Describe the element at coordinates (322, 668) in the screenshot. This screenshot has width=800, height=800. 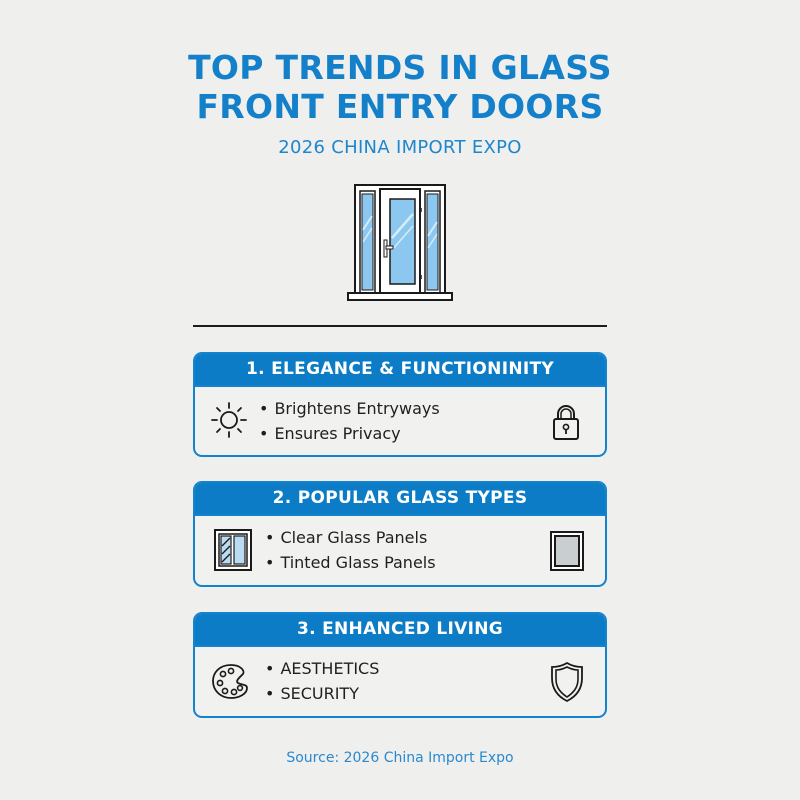
I see `bullet-item: AESTHETICS` at that location.